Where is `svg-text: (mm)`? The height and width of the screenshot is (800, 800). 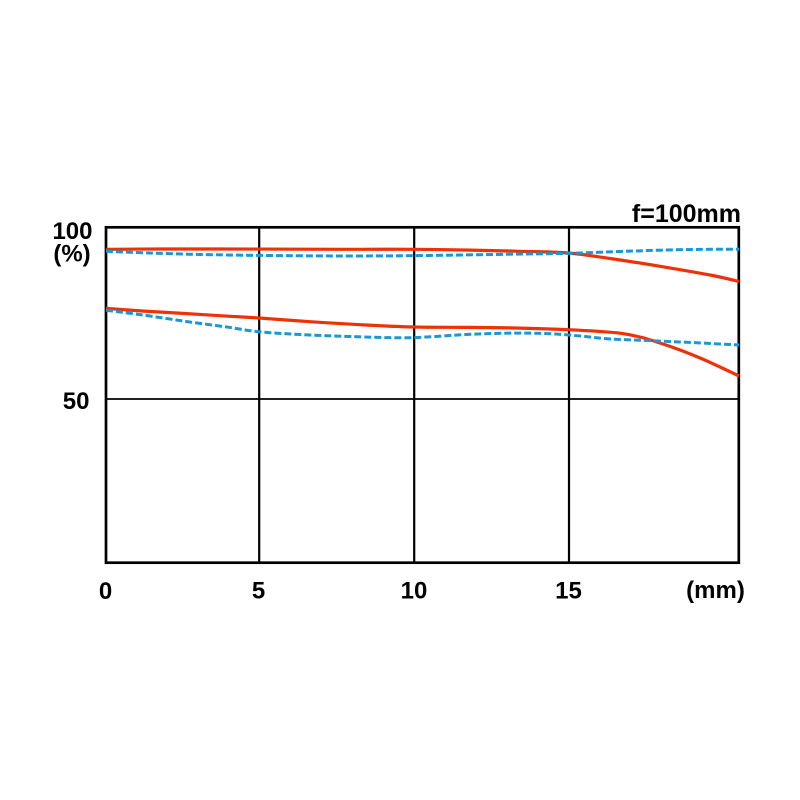 svg-text: (mm) is located at coordinates (715, 590).